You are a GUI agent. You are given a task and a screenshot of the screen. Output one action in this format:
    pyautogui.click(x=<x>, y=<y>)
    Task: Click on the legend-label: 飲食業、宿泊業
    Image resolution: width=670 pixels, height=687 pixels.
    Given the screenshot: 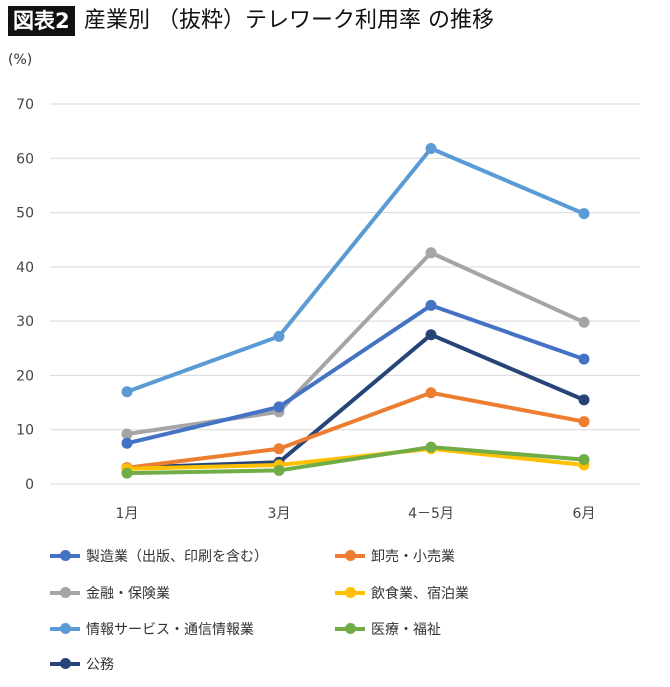 What is the action you would take?
    pyautogui.click(x=420, y=594)
    